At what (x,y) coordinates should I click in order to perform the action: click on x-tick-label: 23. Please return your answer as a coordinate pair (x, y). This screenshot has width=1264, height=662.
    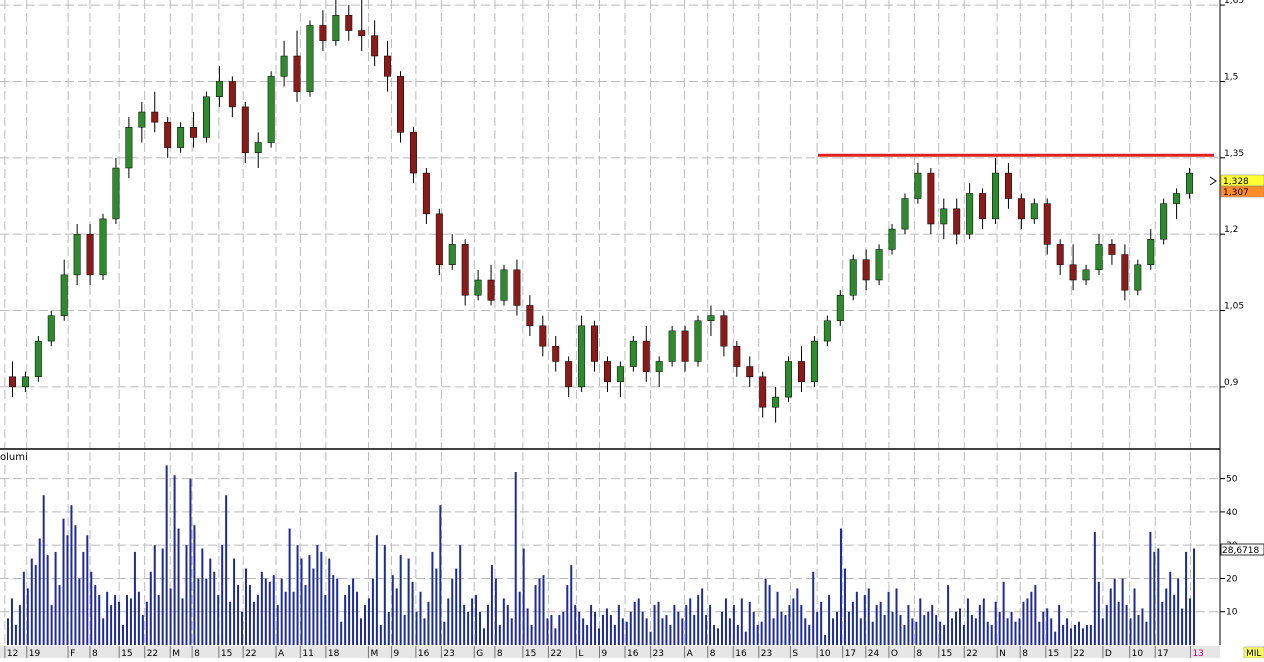
    Looking at the image, I should click on (658, 653).